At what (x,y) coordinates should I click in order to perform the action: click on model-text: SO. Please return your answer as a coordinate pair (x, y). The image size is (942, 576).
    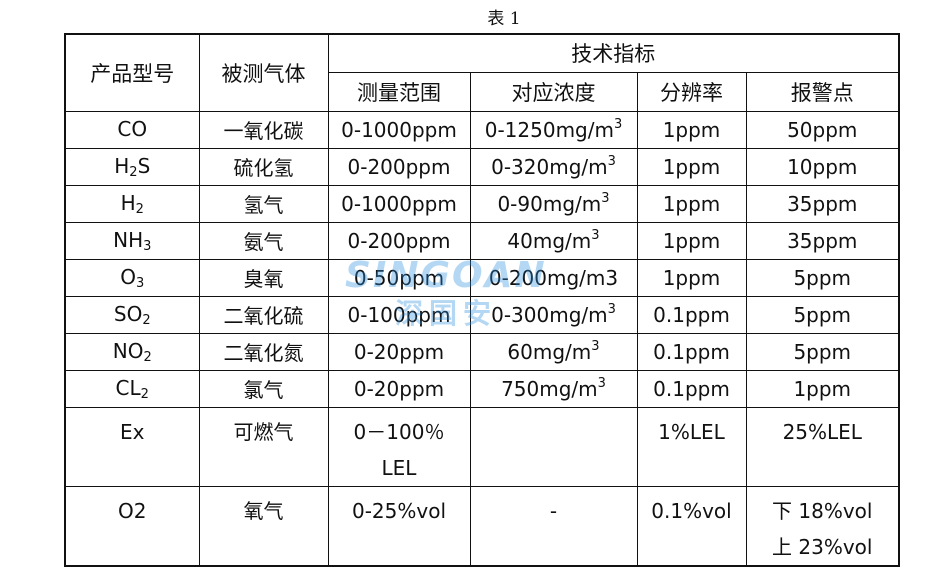
    Looking at the image, I should click on (128, 313).